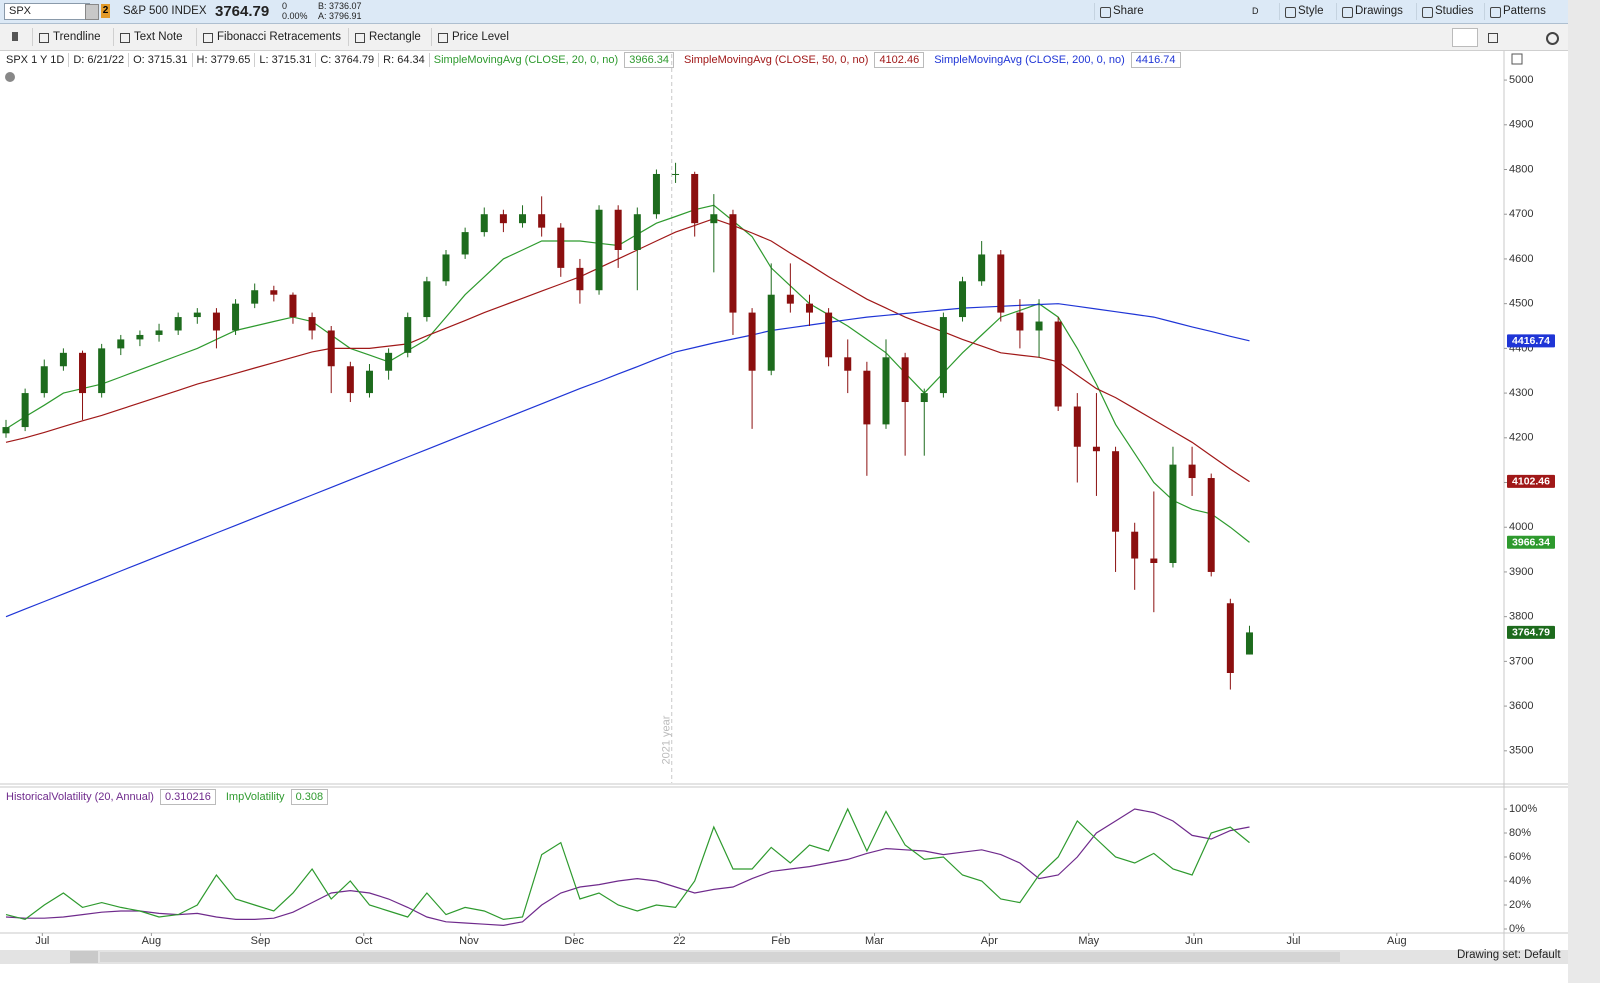 This screenshot has width=1600, height=983. I want to click on bid: B: 3736.07, so click(340, 6).